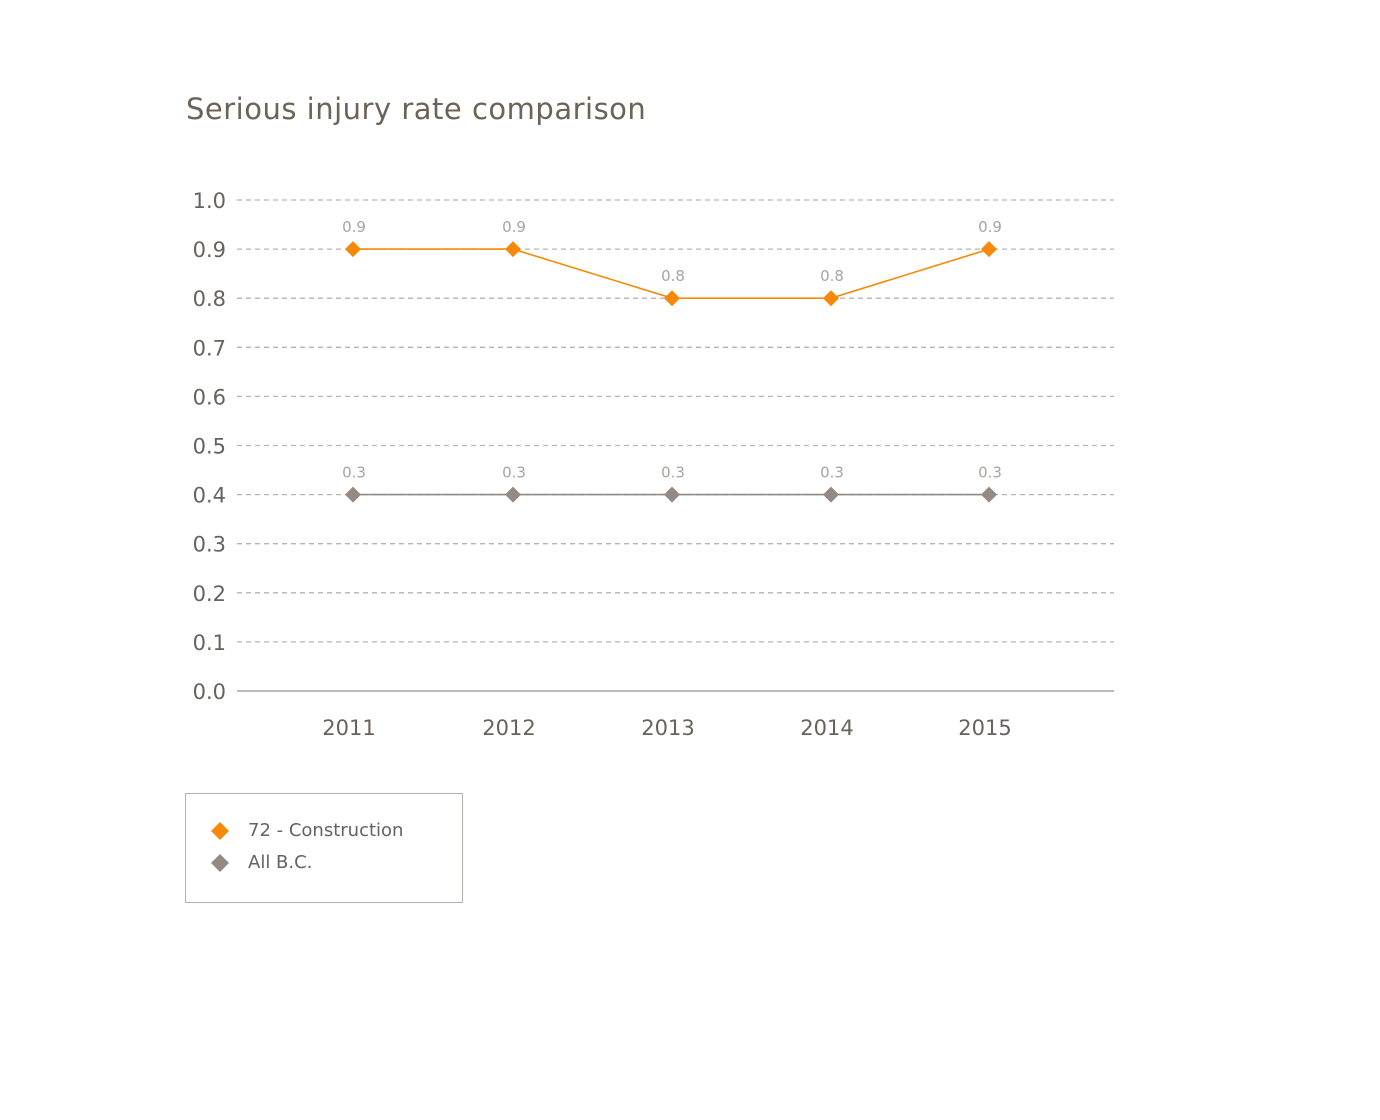 The height and width of the screenshot is (1120, 1380). I want to click on orange-diamond-icon, so click(220, 830).